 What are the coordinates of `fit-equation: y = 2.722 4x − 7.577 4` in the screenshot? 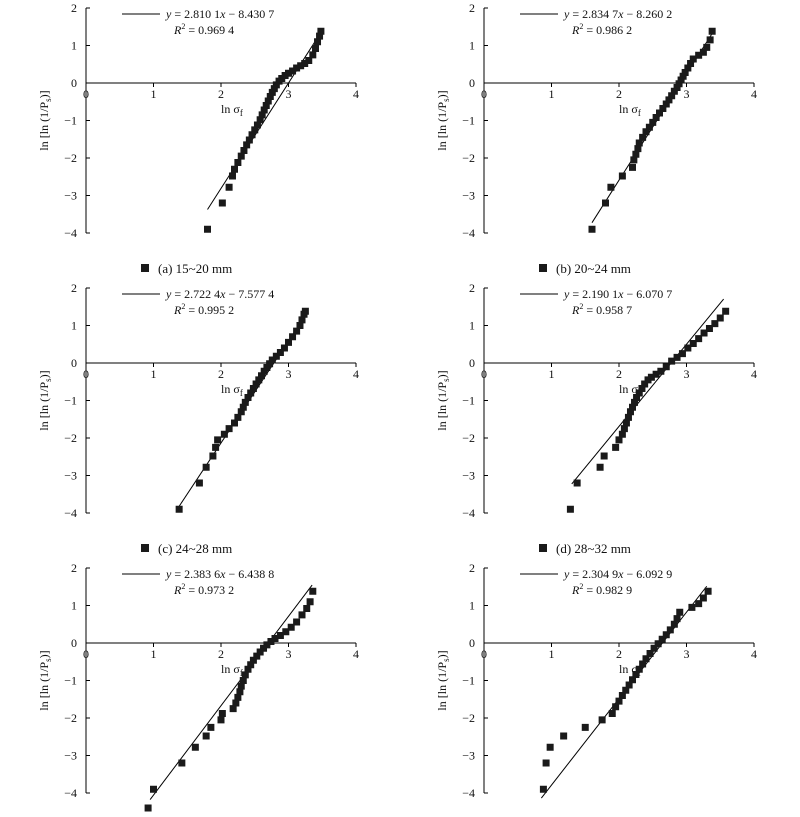 It's located at (219, 294).